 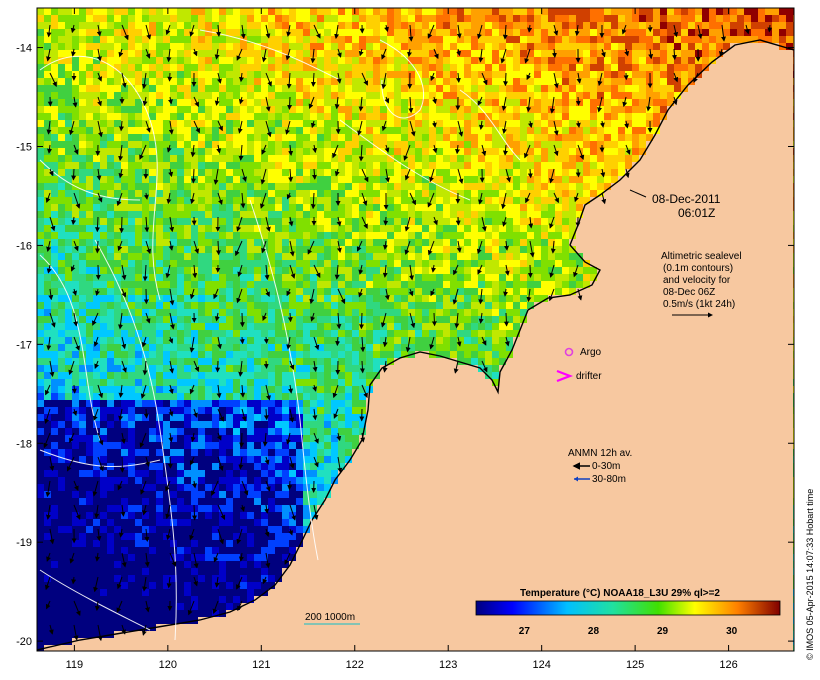 What do you see at coordinates (686, 199) in the screenshot?
I see `date-label: 08-Dec-2011` at bounding box center [686, 199].